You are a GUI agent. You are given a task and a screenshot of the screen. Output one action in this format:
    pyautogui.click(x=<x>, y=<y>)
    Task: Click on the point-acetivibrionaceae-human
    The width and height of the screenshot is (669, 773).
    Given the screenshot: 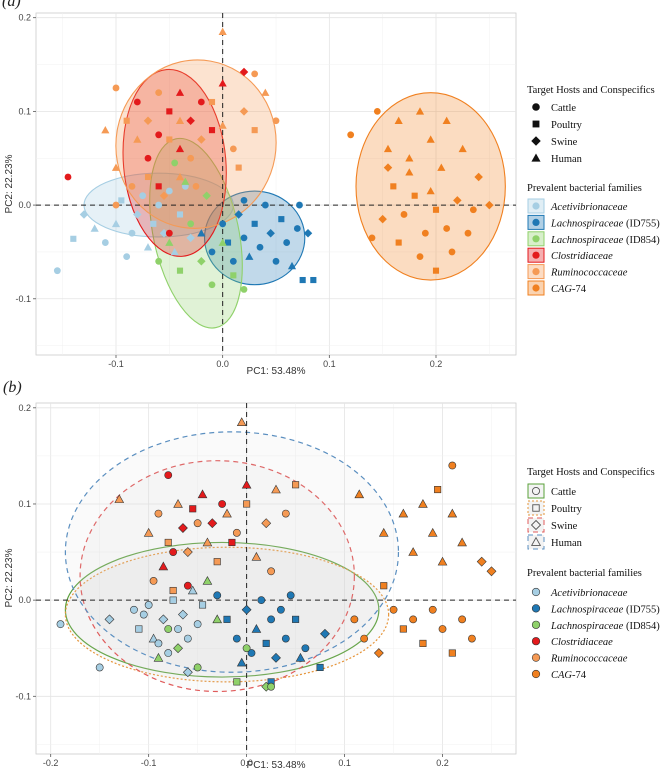 What is the action you would take?
    pyautogui.click(x=192, y=590)
    